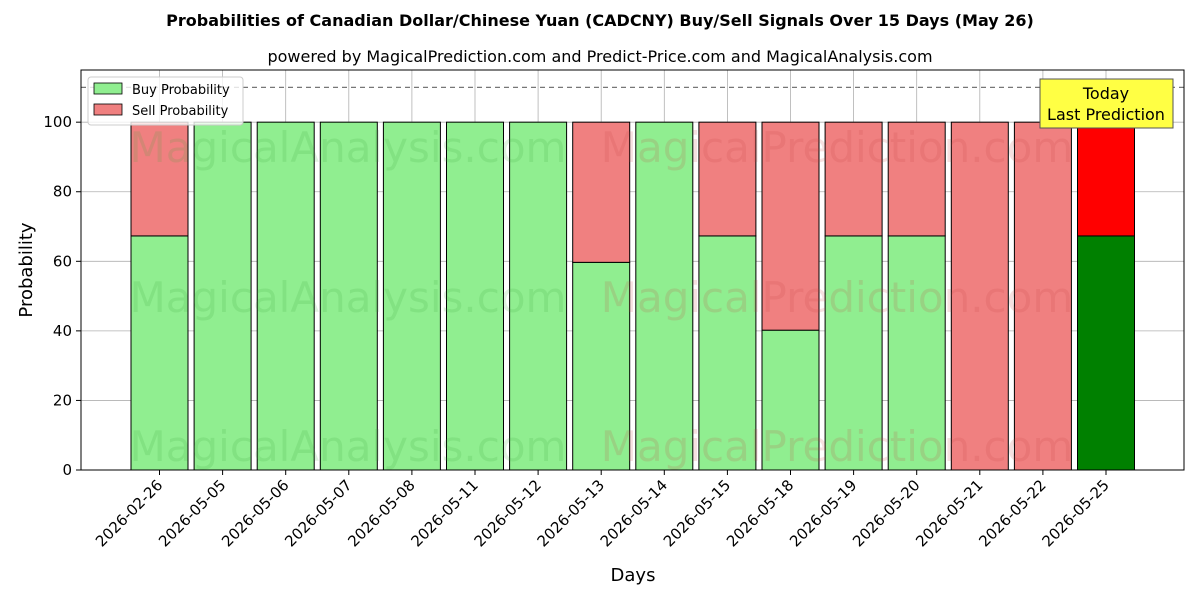  What do you see at coordinates (697, 513) in the screenshot?
I see `x-tick-label: 2026-05-15` at bounding box center [697, 513].